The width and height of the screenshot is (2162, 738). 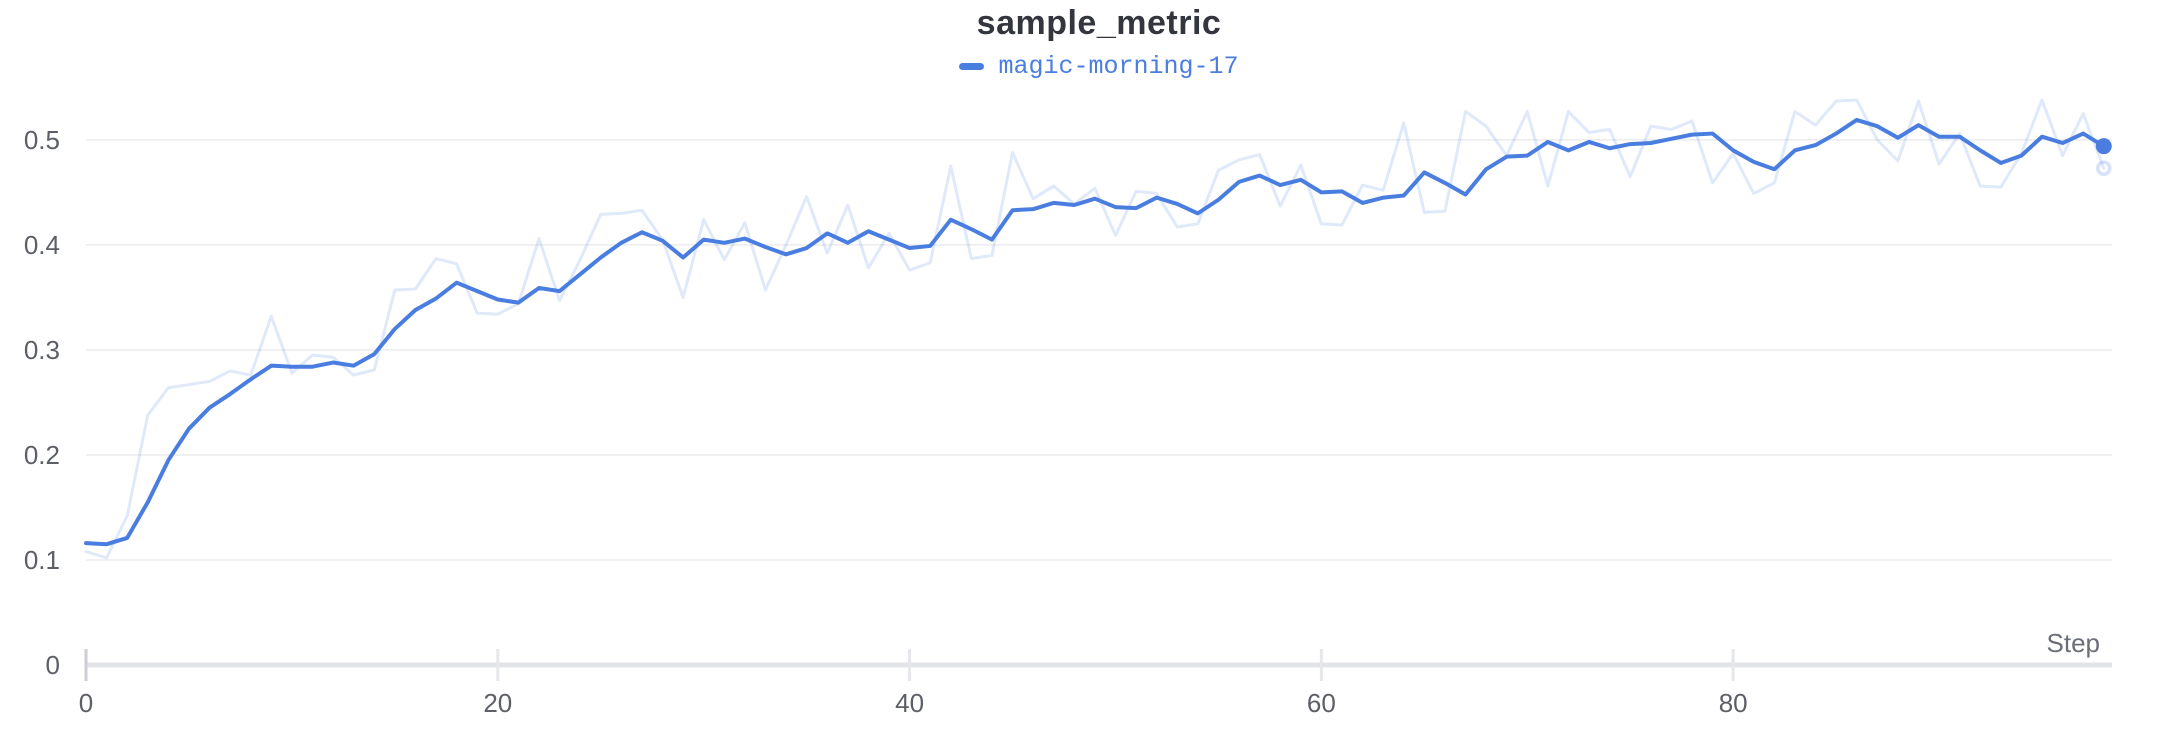 What do you see at coordinates (42, 140) in the screenshot?
I see `y-tick-label: 0.5` at bounding box center [42, 140].